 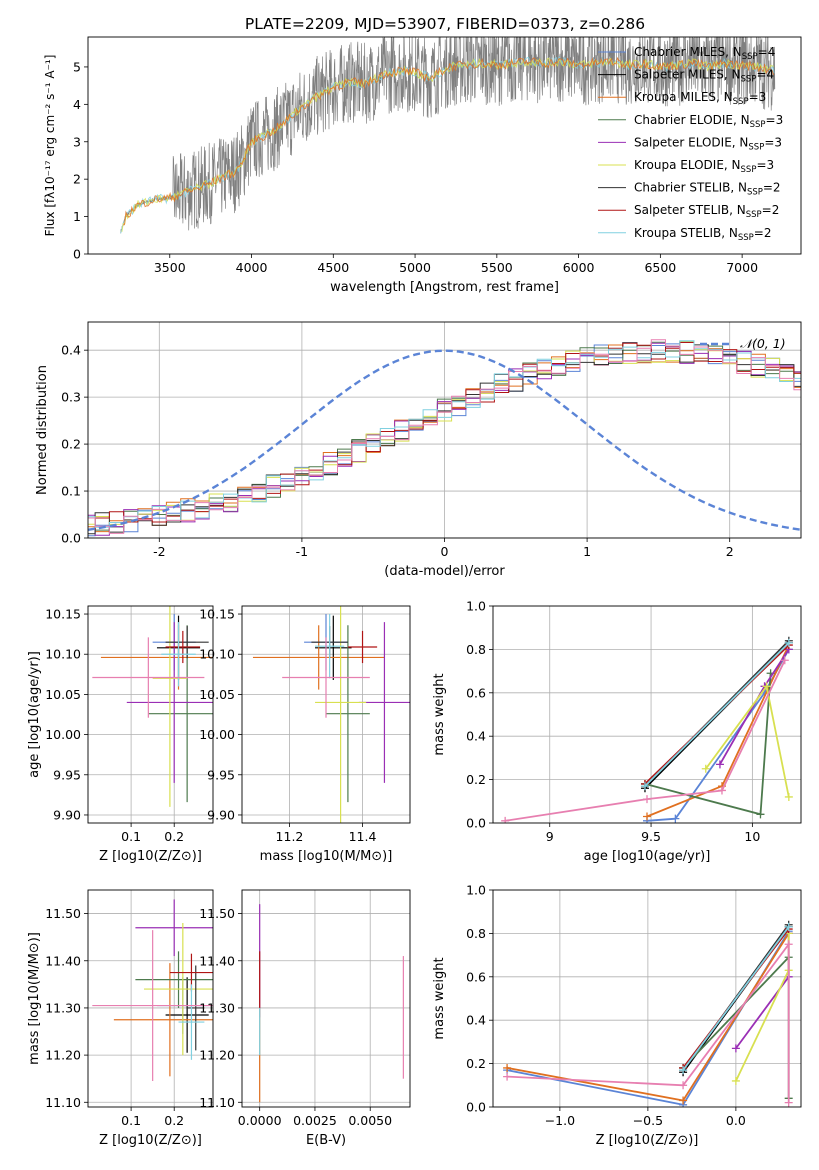 I want to click on x-tick-label: 10, so click(x=752, y=836).